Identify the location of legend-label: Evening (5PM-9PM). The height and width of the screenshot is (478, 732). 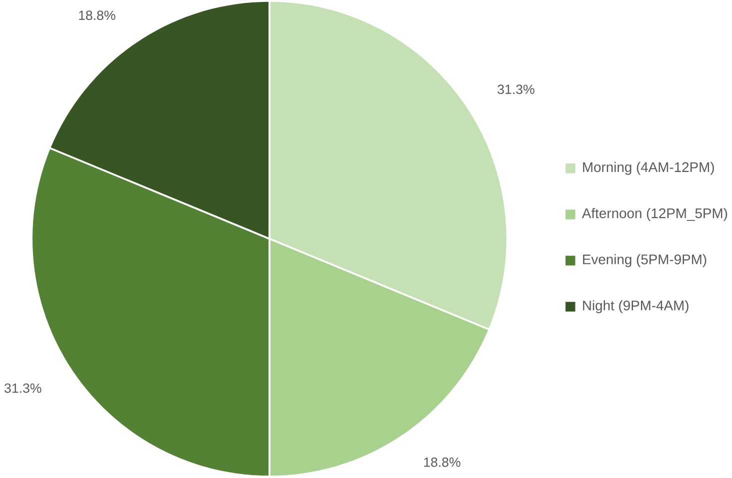
(644, 261).